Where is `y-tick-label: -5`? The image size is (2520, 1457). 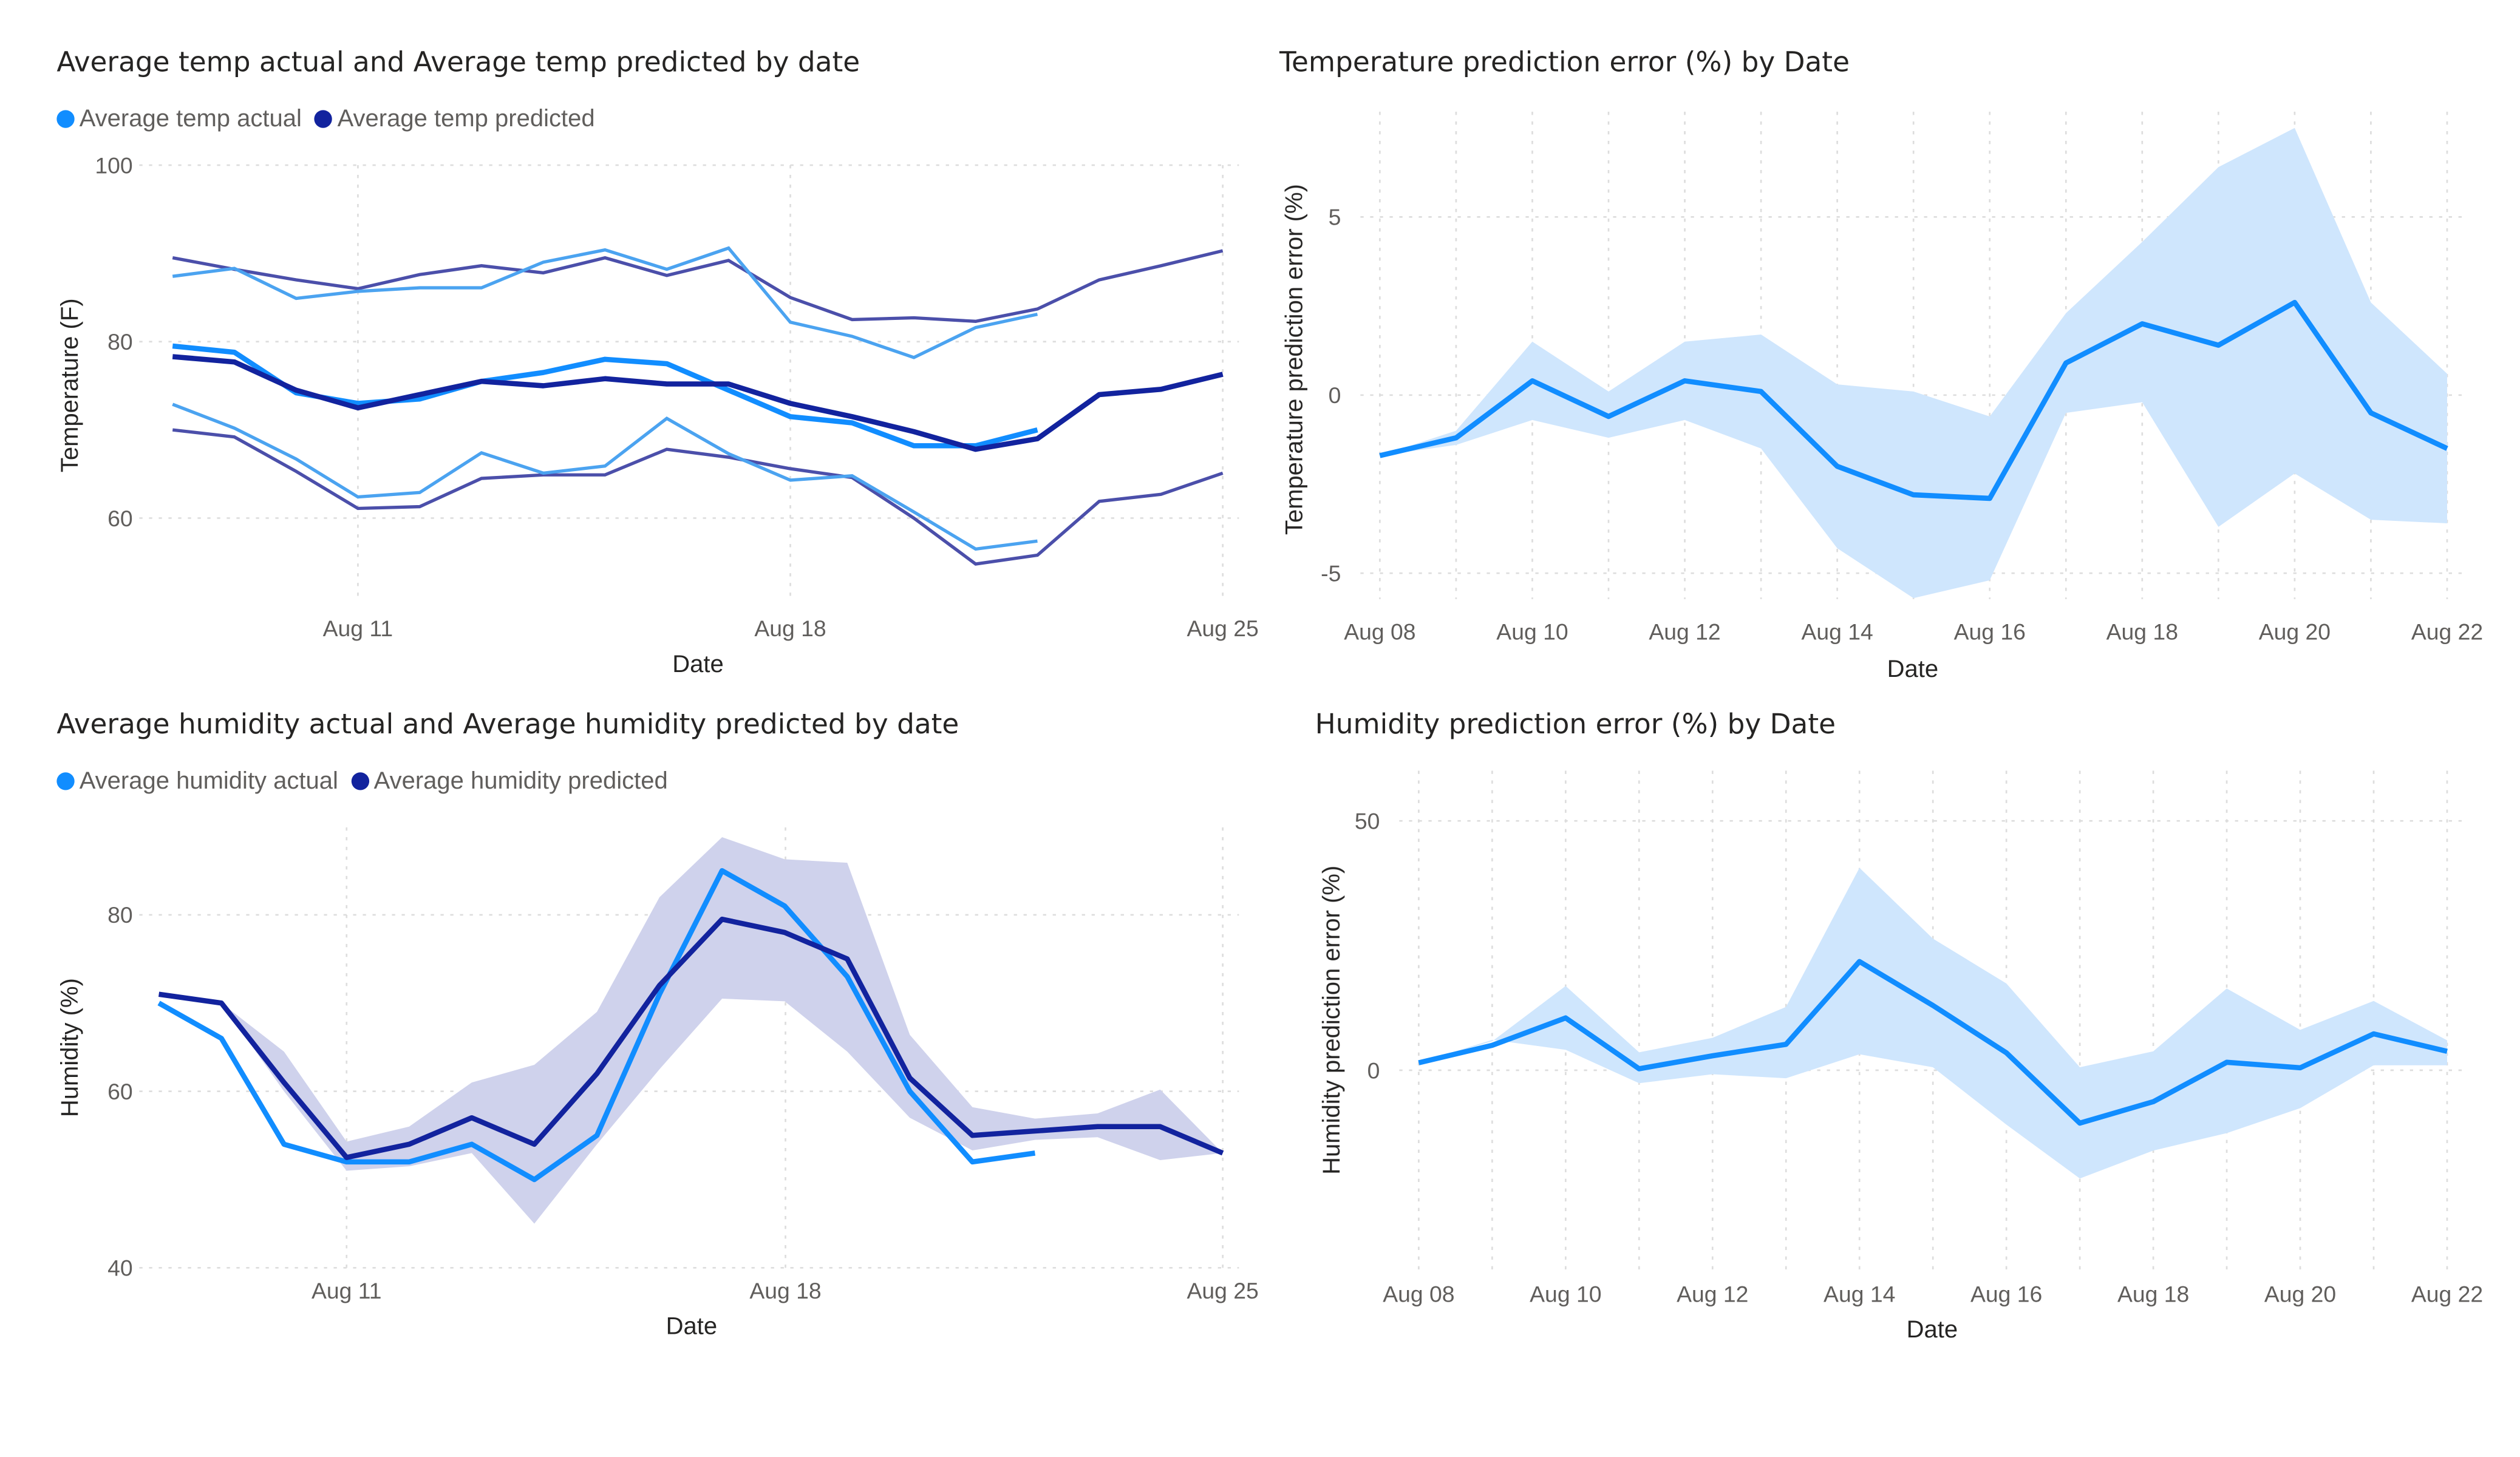 y-tick-label: -5 is located at coordinates (1331, 573).